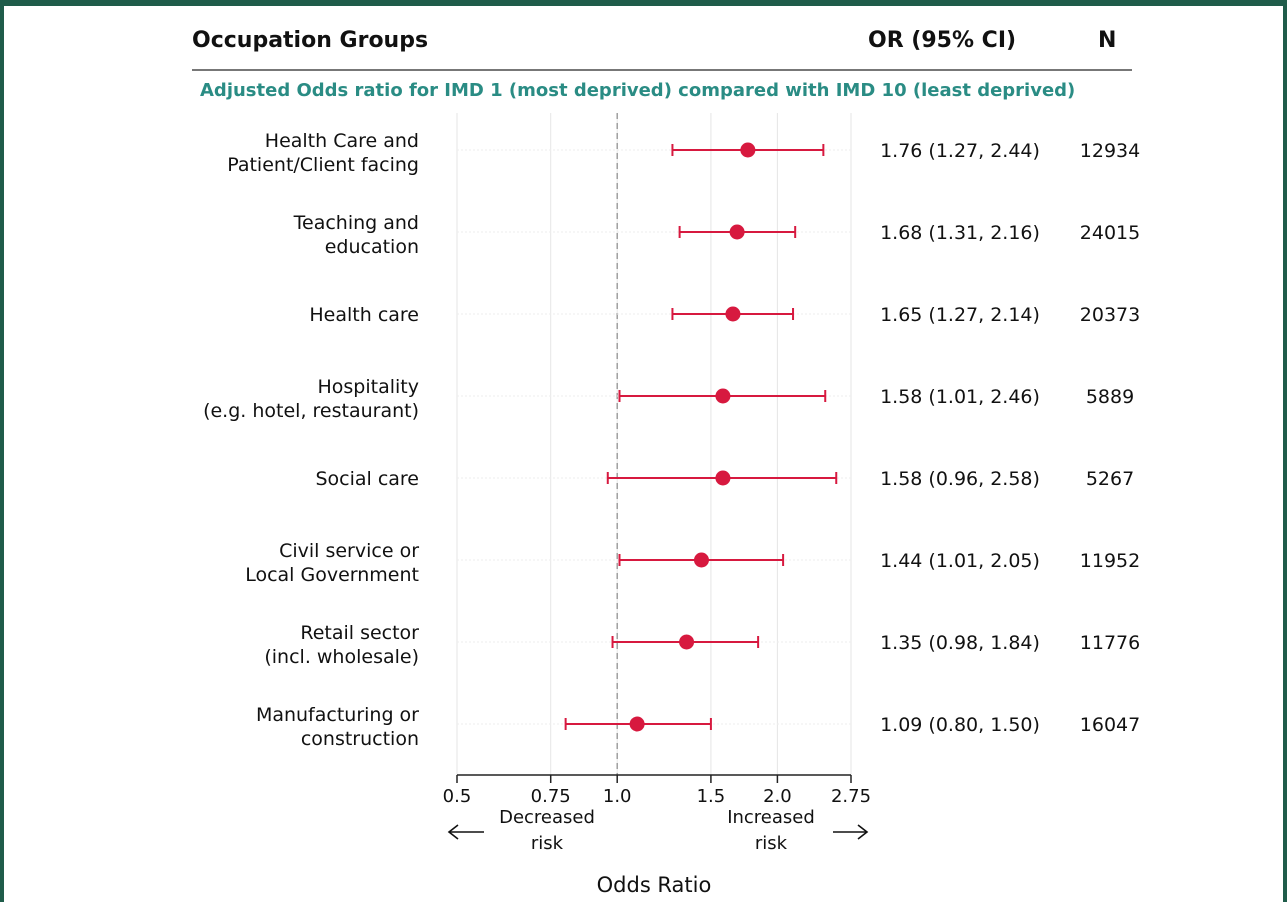  Describe the element at coordinates (360, 739) in the screenshot. I see `group-label: construction` at that location.